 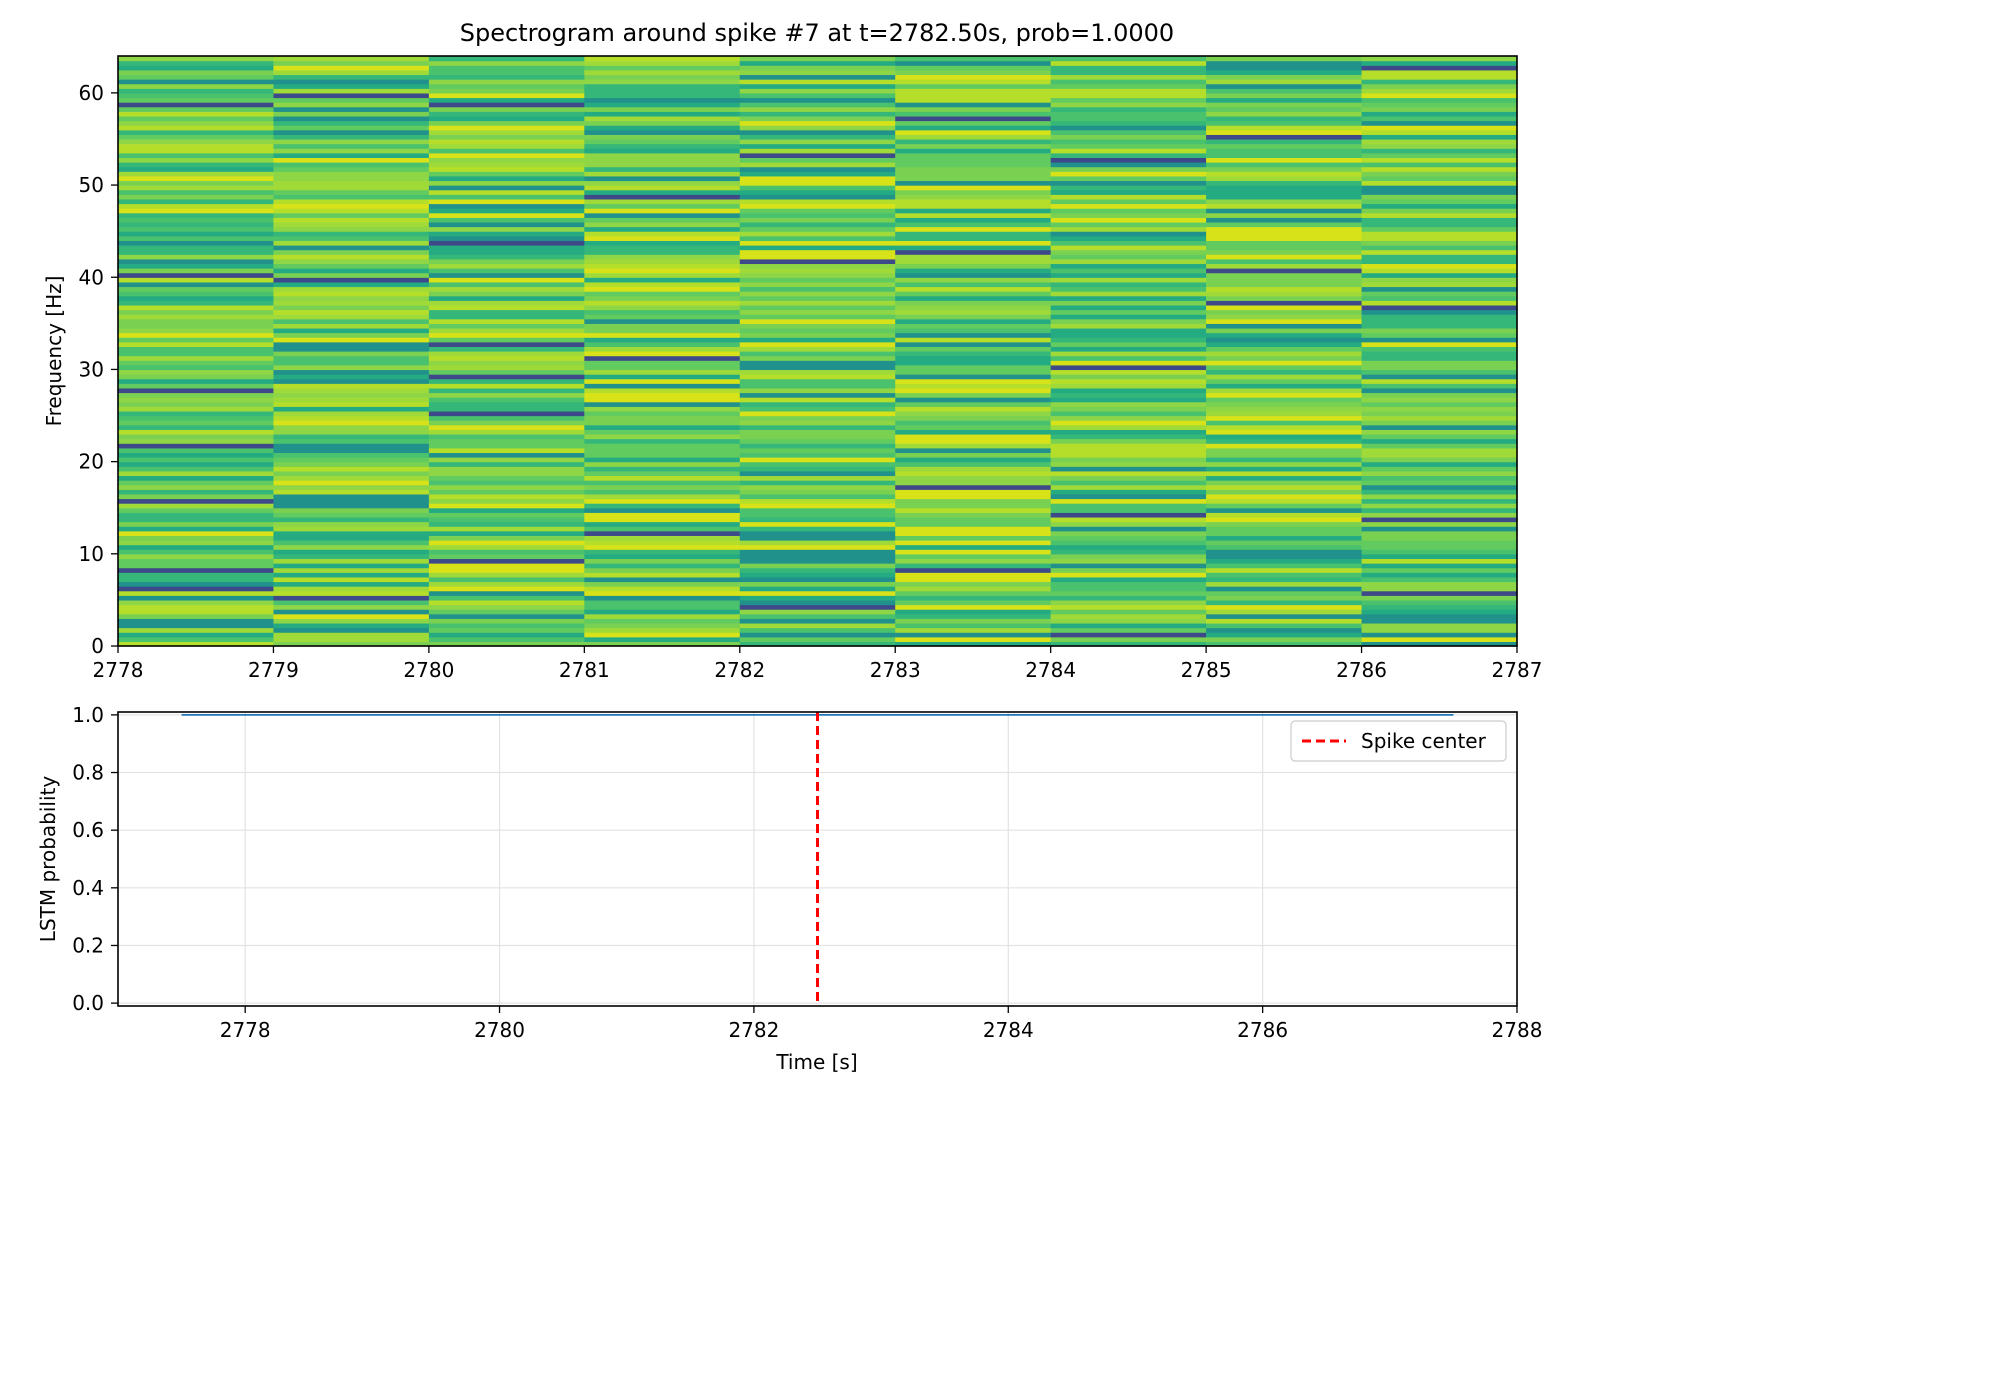 I want to click on legend-label-spike-center: Spike center, so click(x=1424, y=741).